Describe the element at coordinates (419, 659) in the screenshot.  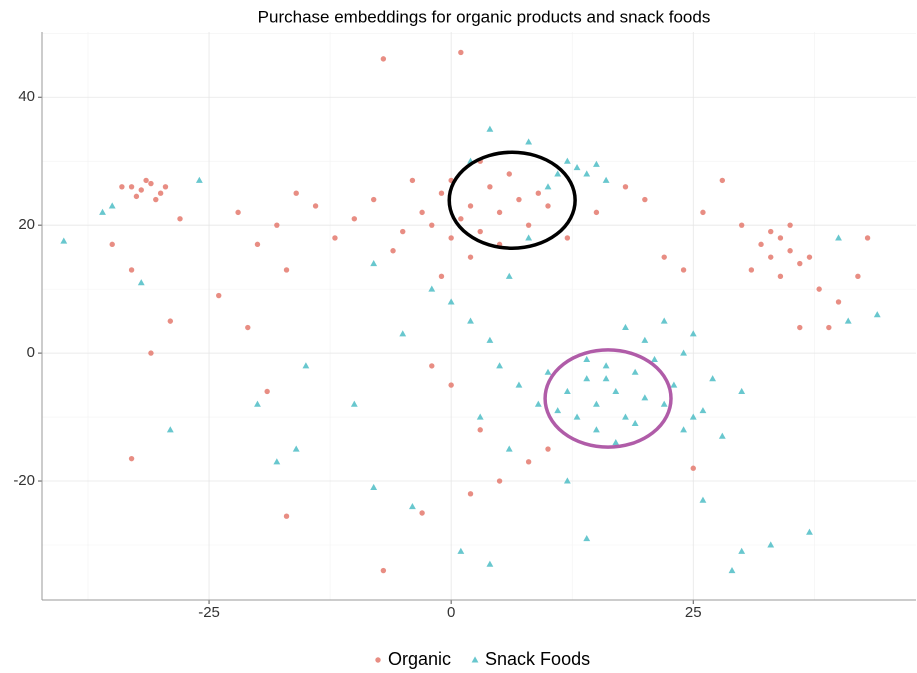
I see `legend-label: Organic` at that location.